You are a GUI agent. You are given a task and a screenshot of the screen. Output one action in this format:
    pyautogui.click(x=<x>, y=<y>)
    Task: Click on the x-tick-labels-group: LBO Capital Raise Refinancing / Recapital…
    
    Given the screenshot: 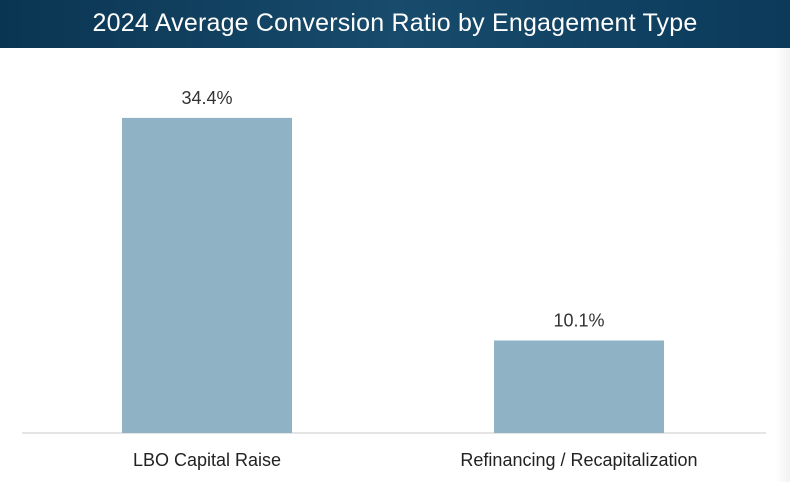 What is the action you would take?
    pyautogui.click(x=415, y=460)
    